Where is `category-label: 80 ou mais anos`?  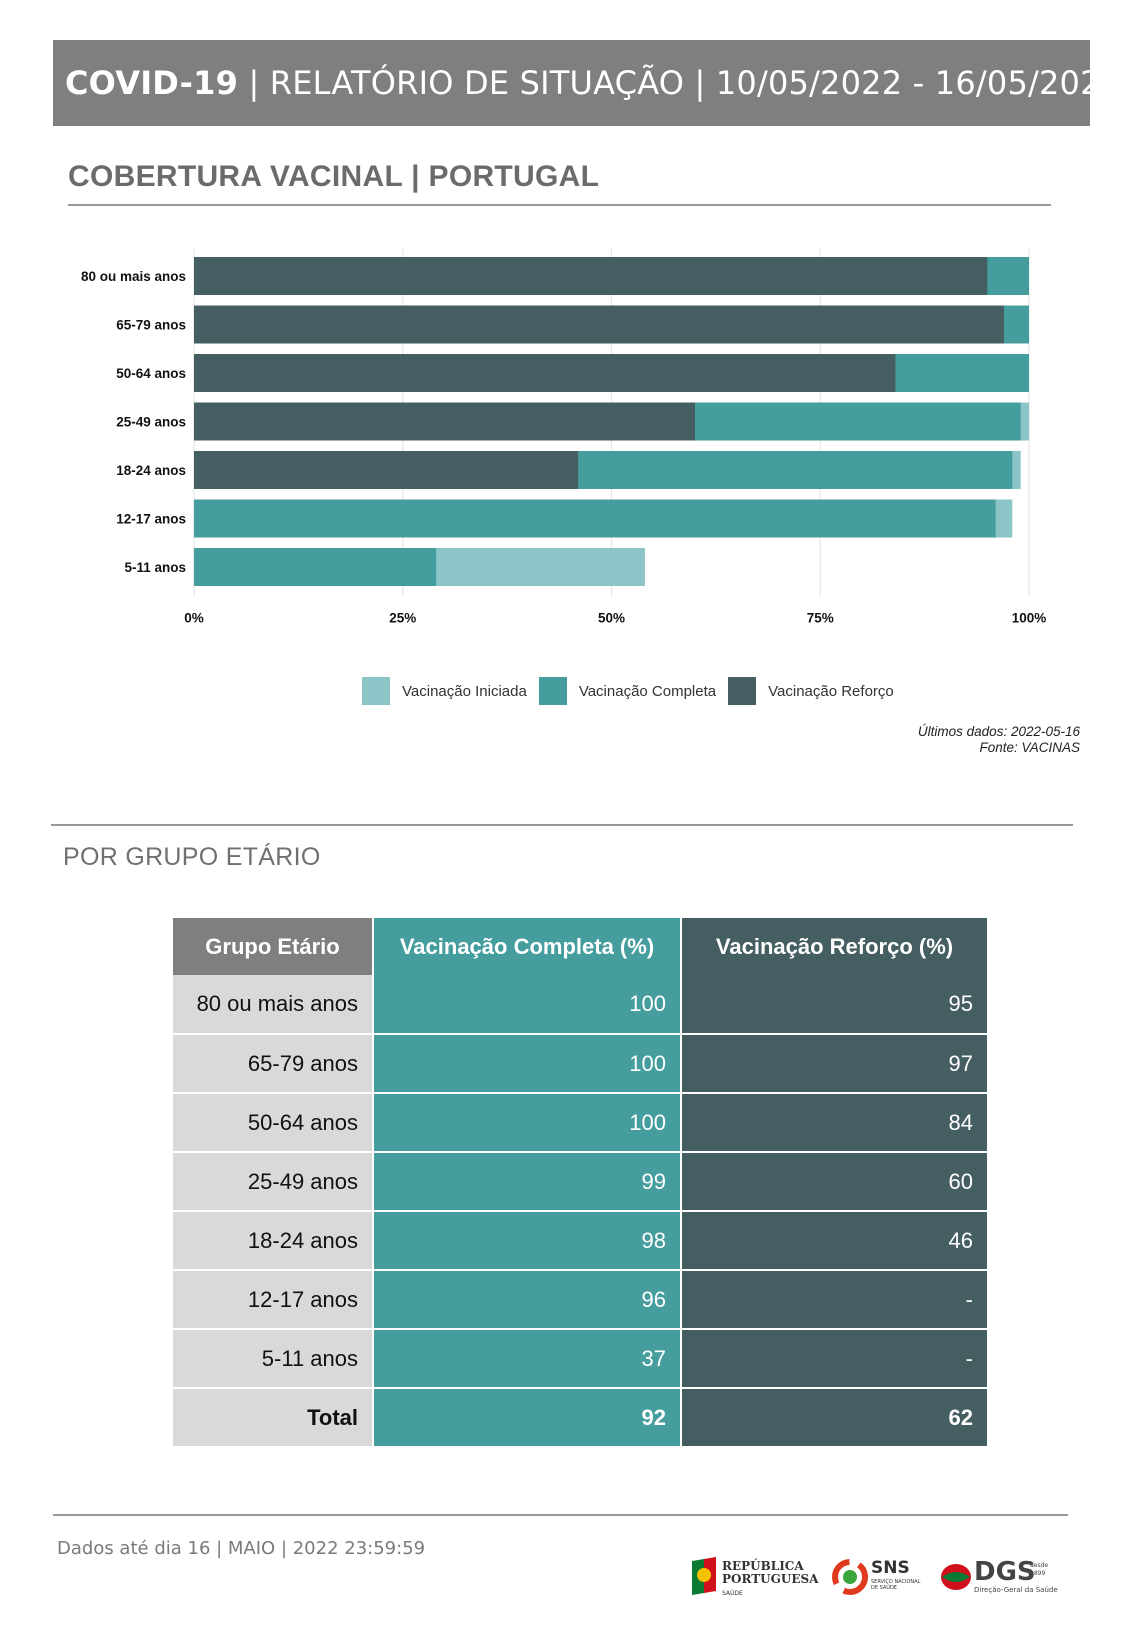 category-label: 80 ou mais anos is located at coordinates (133, 276).